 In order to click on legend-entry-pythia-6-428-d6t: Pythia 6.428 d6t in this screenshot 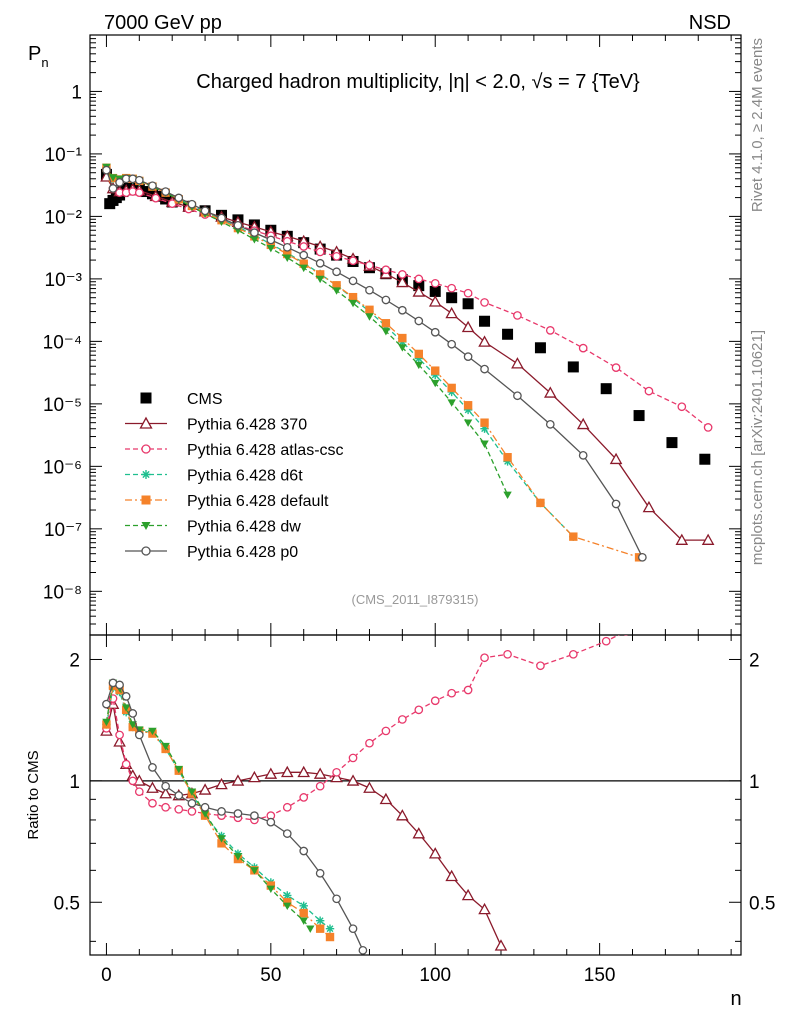, I will do `click(214, 476)`.